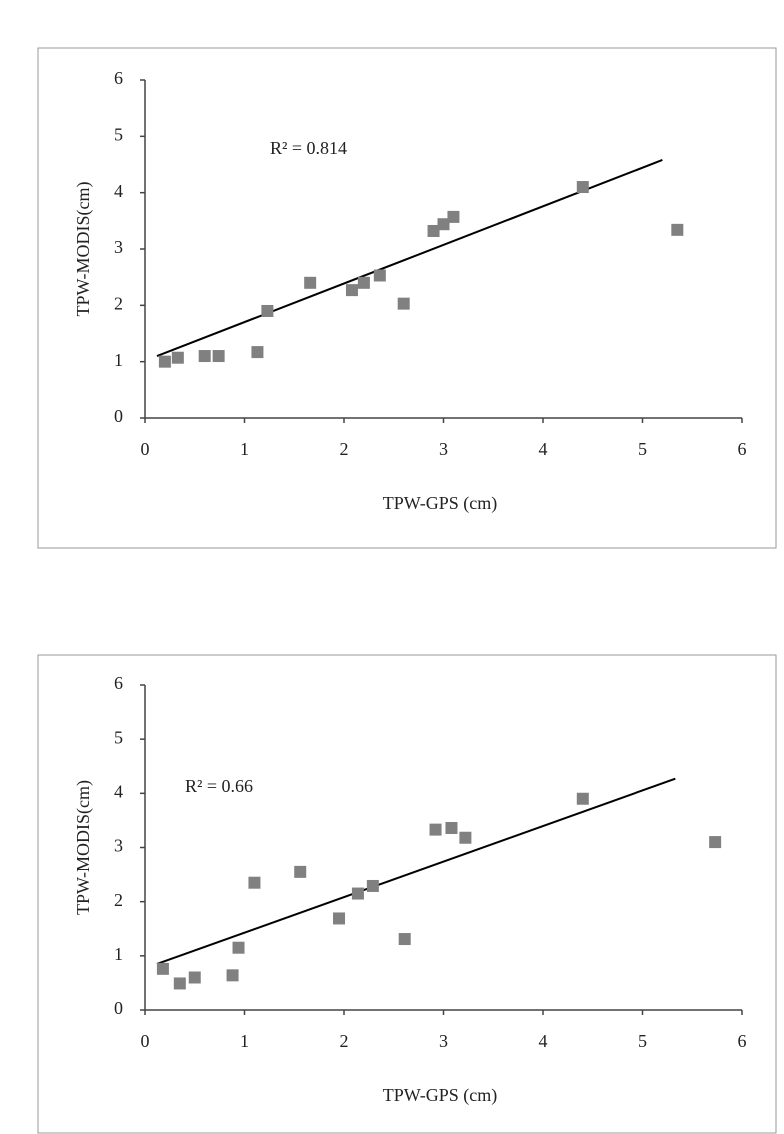 This screenshot has width=784, height=1134. I want to click on trendline, so click(416, 871).